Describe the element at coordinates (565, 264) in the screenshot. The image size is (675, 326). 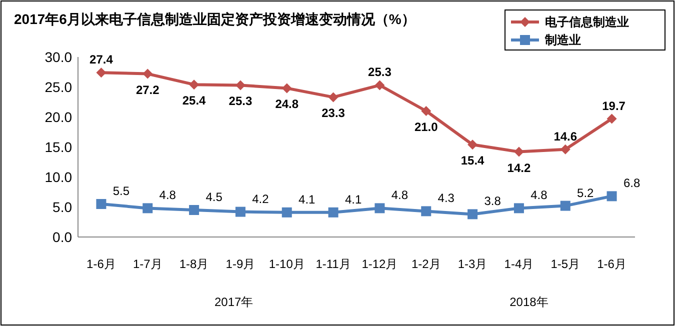
I see `x-tick-label: 1-5月` at that location.